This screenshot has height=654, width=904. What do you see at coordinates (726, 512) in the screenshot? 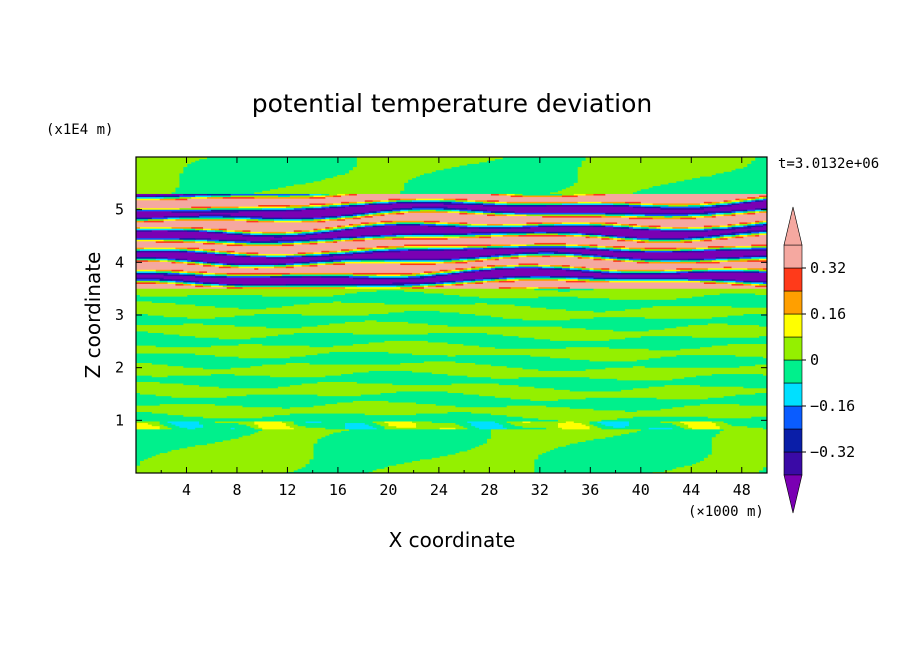
I see `x-axis-unit: (×1000 m)` at bounding box center [726, 512].